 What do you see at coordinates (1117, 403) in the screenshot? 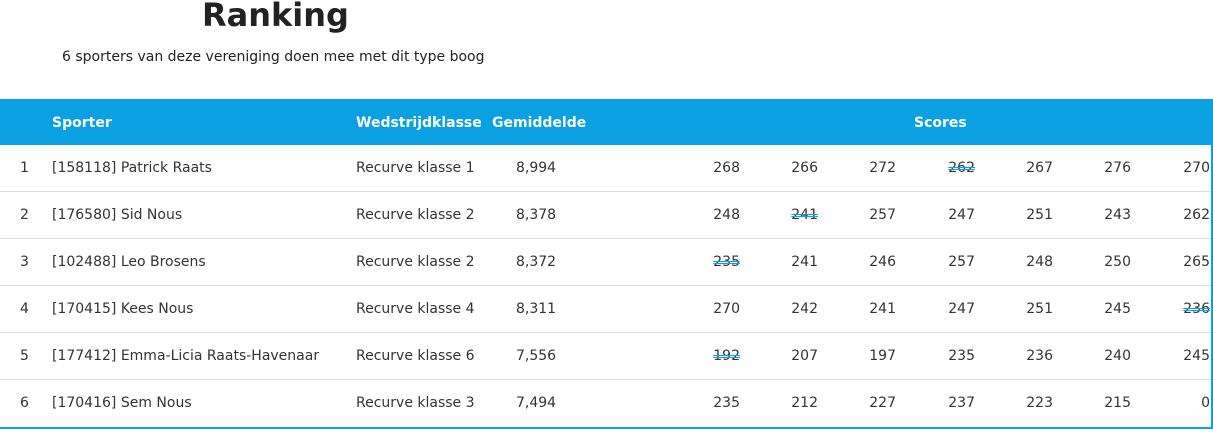
I see `score-cell: 215` at bounding box center [1117, 403].